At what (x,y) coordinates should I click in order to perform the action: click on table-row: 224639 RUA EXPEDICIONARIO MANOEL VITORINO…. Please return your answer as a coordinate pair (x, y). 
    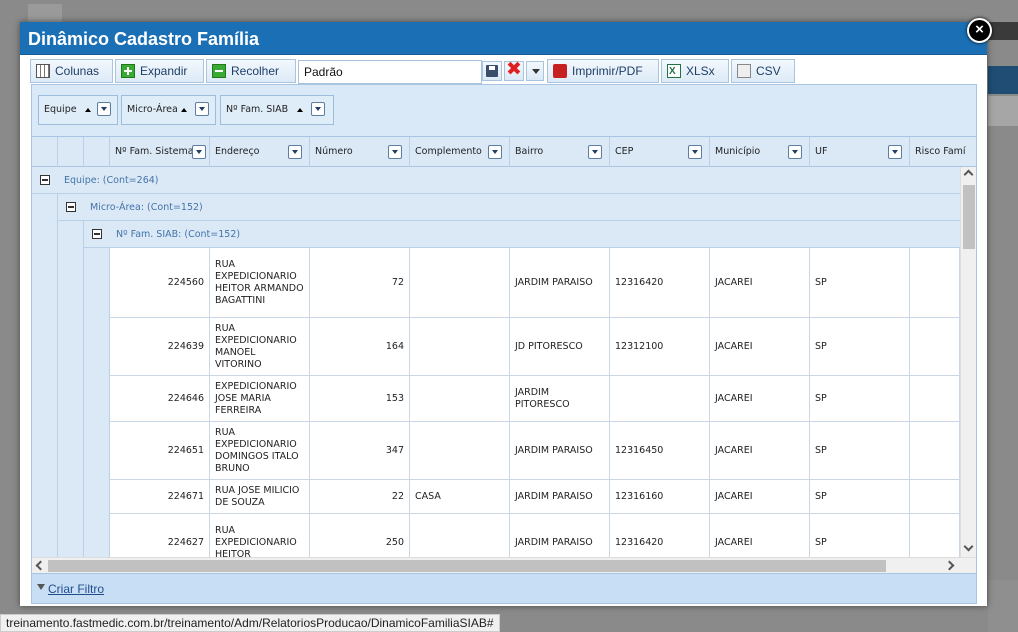
    Looking at the image, I should click on (535, 347).